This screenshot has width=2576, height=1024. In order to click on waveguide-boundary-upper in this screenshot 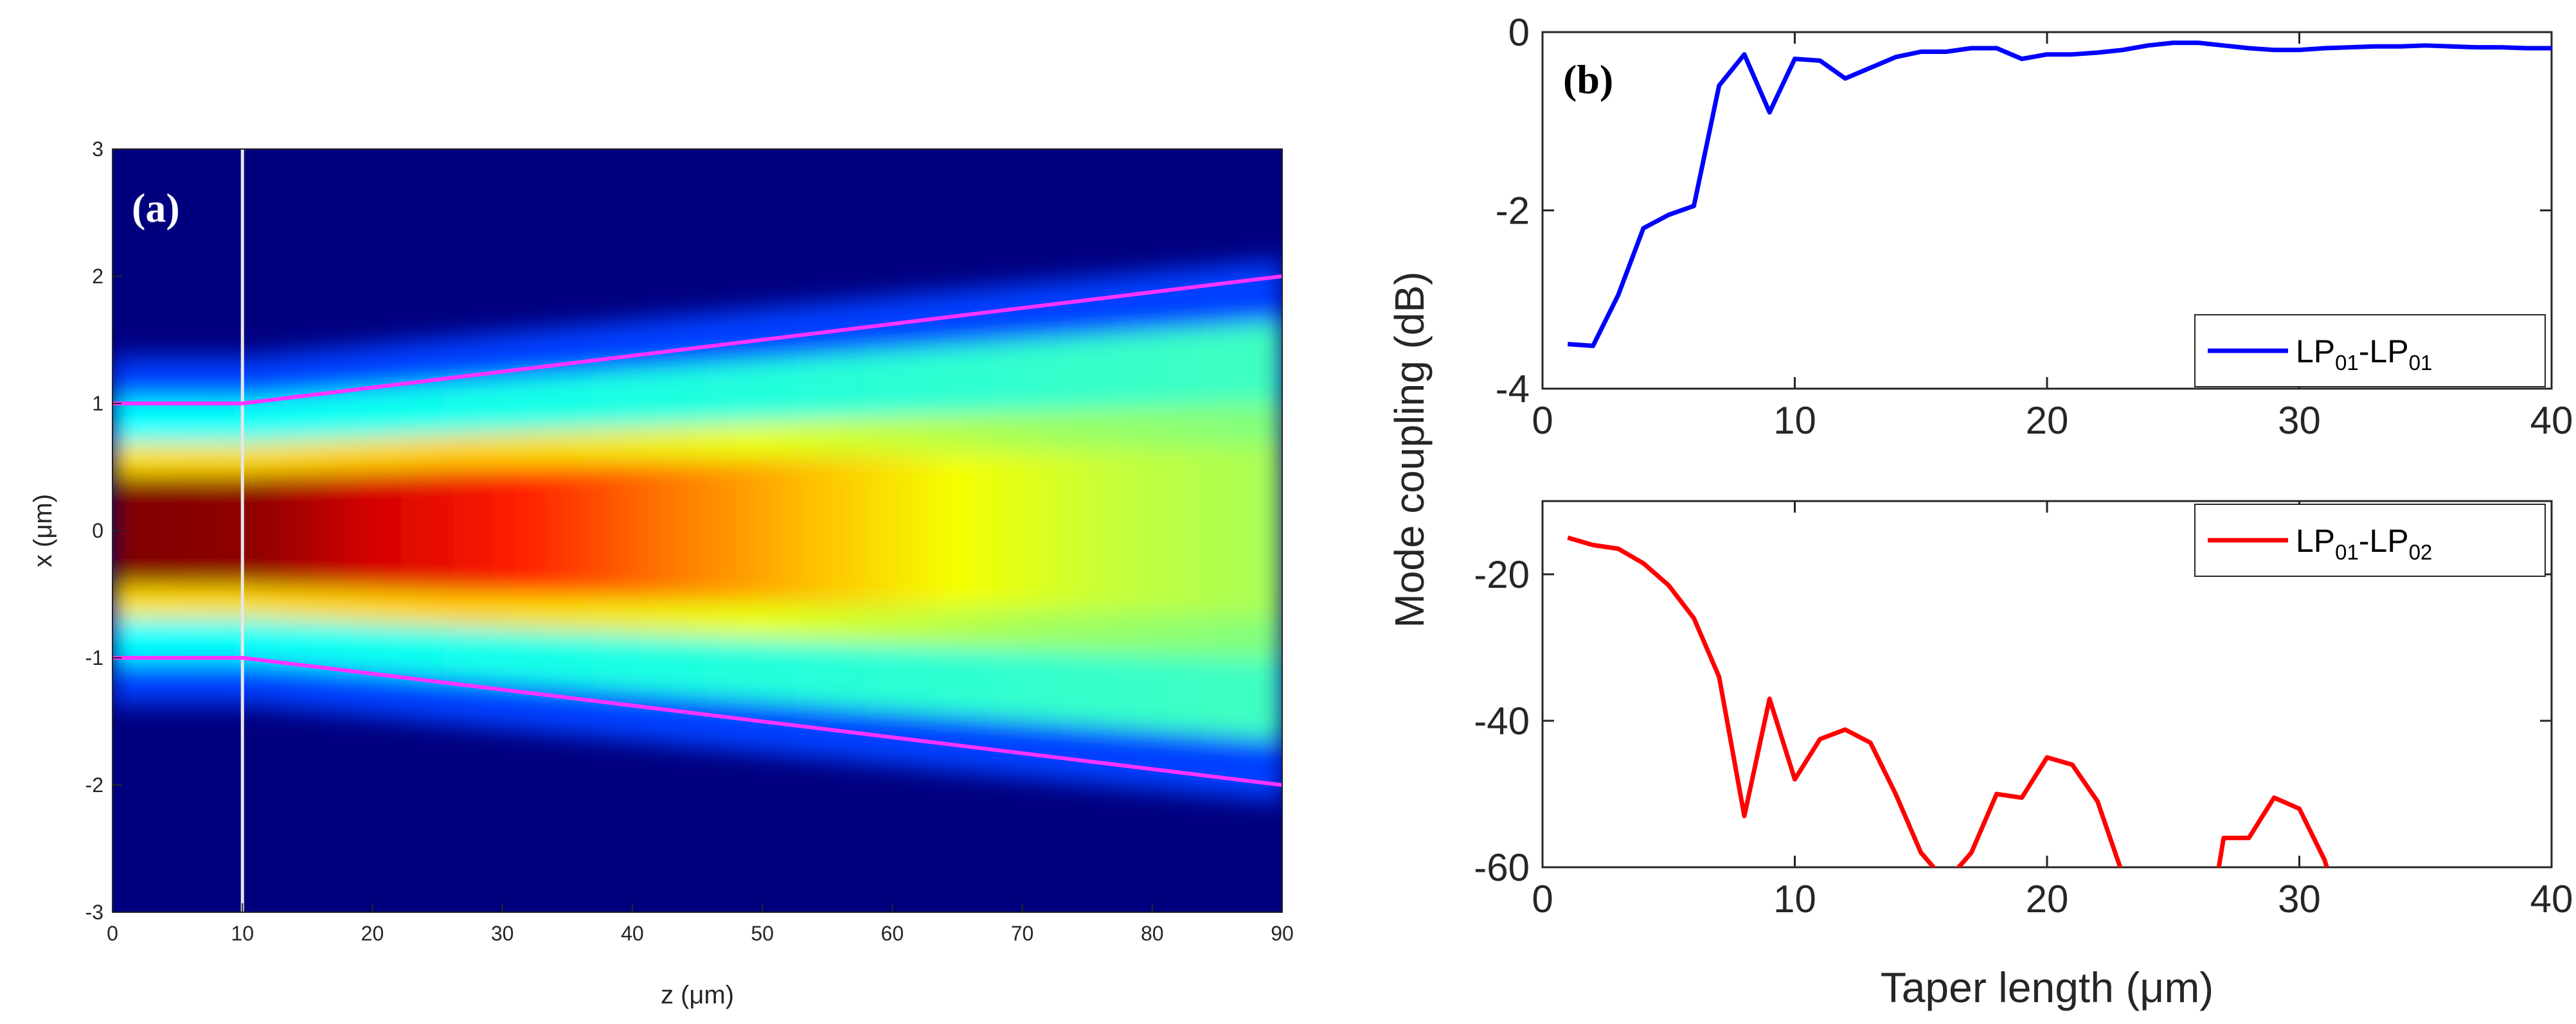, I will do `click(697, 339)`.